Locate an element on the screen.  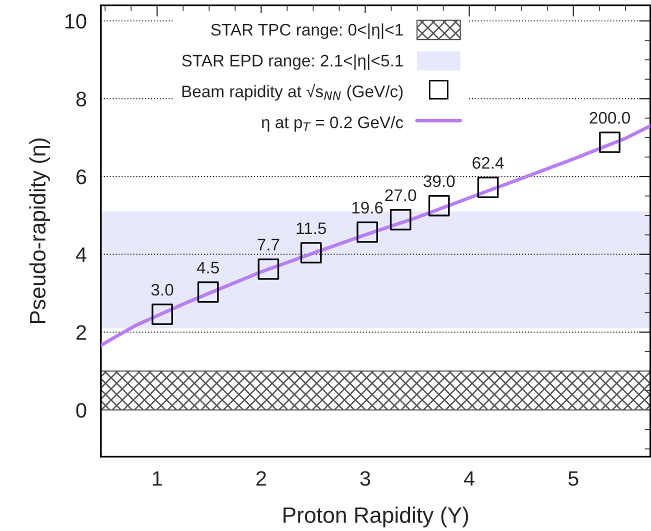
x-tick-label: 2 is located at coordinates (261, 478).